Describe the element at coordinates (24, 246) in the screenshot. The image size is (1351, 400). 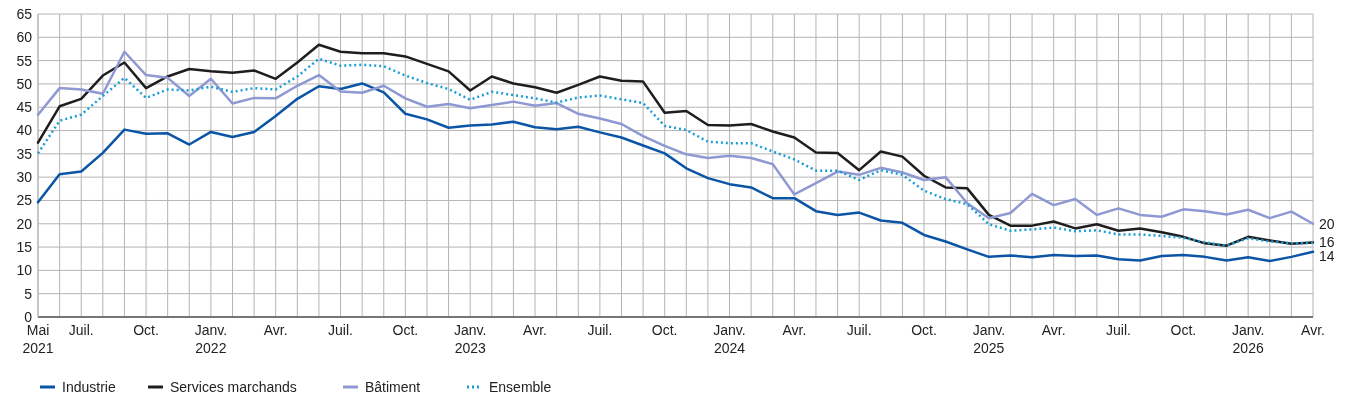
I see `y-tick-label: 15` at that location.